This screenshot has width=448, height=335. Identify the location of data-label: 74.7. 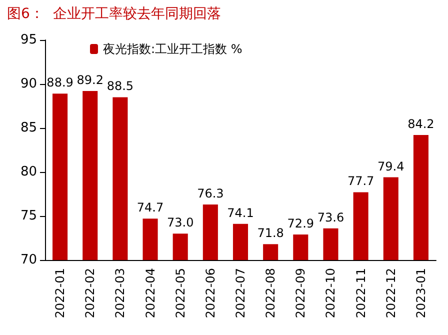
(150, 207).